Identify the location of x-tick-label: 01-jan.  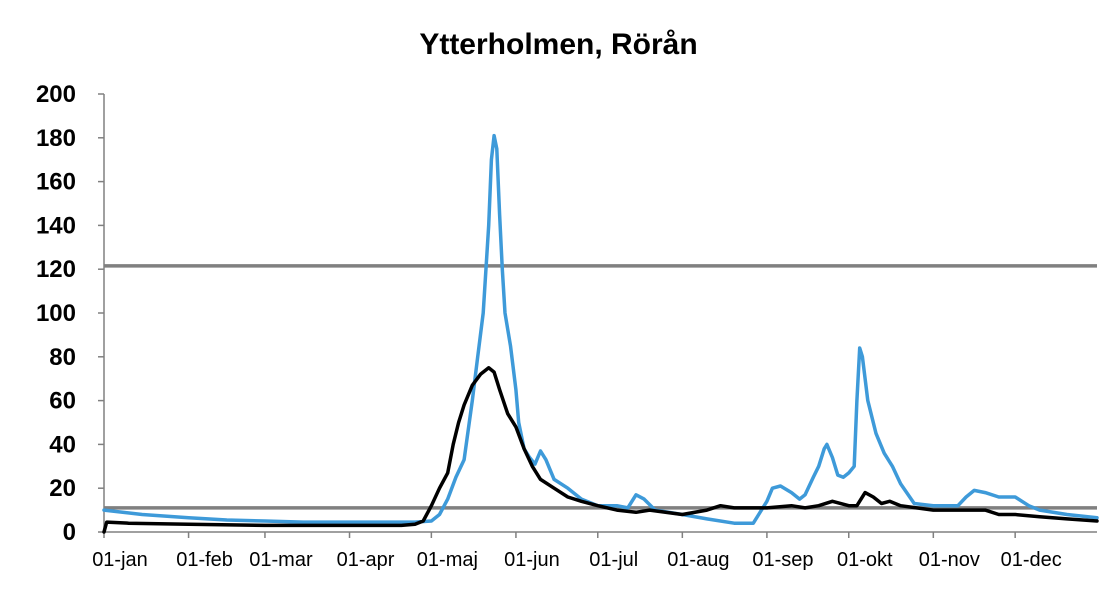
(120, 560).